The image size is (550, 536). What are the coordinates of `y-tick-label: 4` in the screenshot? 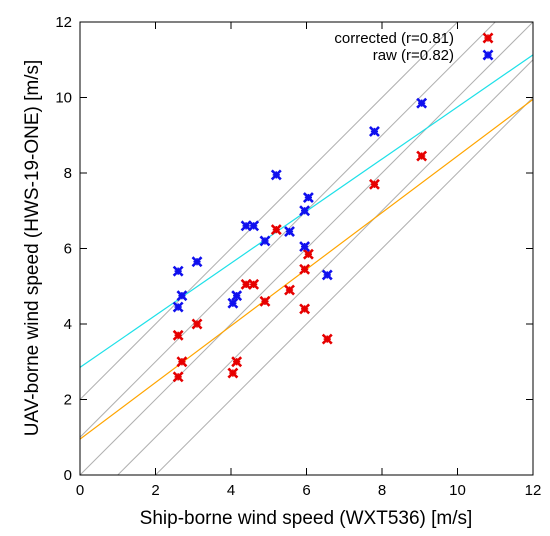 It's located at (68, 324).